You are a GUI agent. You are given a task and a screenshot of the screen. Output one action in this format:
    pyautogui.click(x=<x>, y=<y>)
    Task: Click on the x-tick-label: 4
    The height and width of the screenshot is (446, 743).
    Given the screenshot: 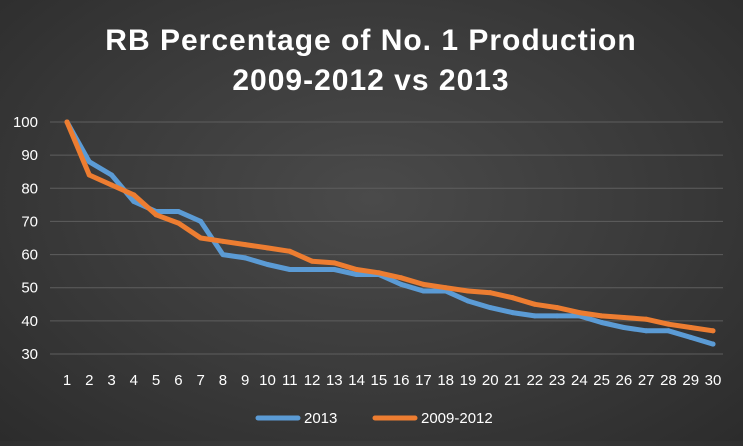 What is the action you would take?
    pyautogui.click(x=134, y=380)
    